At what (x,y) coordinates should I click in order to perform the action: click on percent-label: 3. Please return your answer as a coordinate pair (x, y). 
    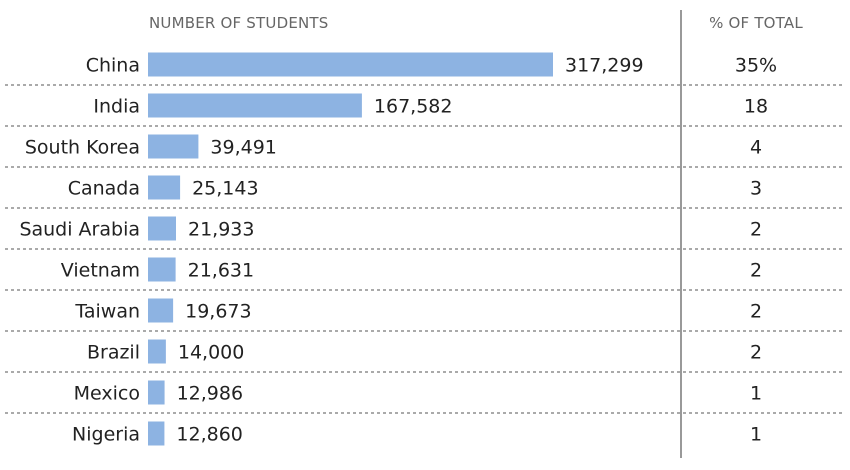
    Looking at the image, I should click on (756, 189).